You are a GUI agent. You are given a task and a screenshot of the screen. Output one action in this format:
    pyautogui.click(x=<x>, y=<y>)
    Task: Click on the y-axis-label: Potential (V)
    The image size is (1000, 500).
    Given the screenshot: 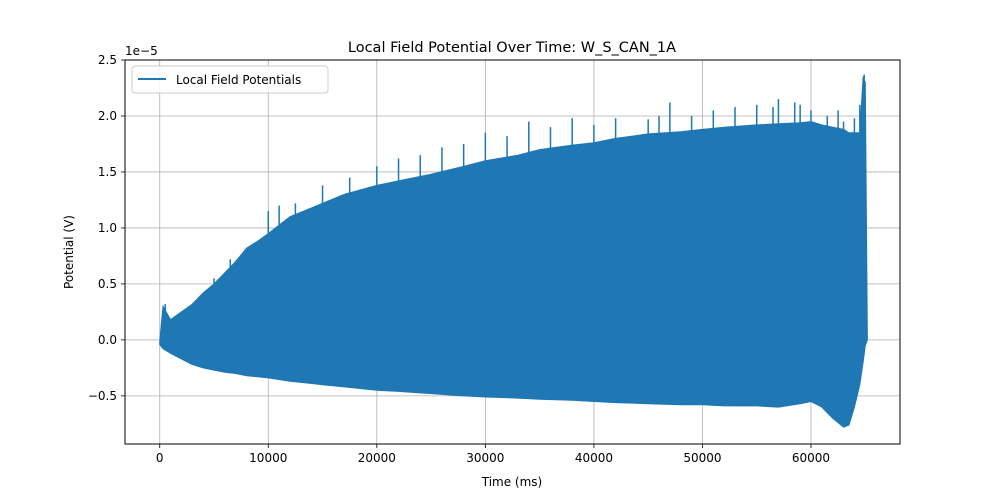 What is the action you would take?
    pyautogui.click(x=69, y=252)
    